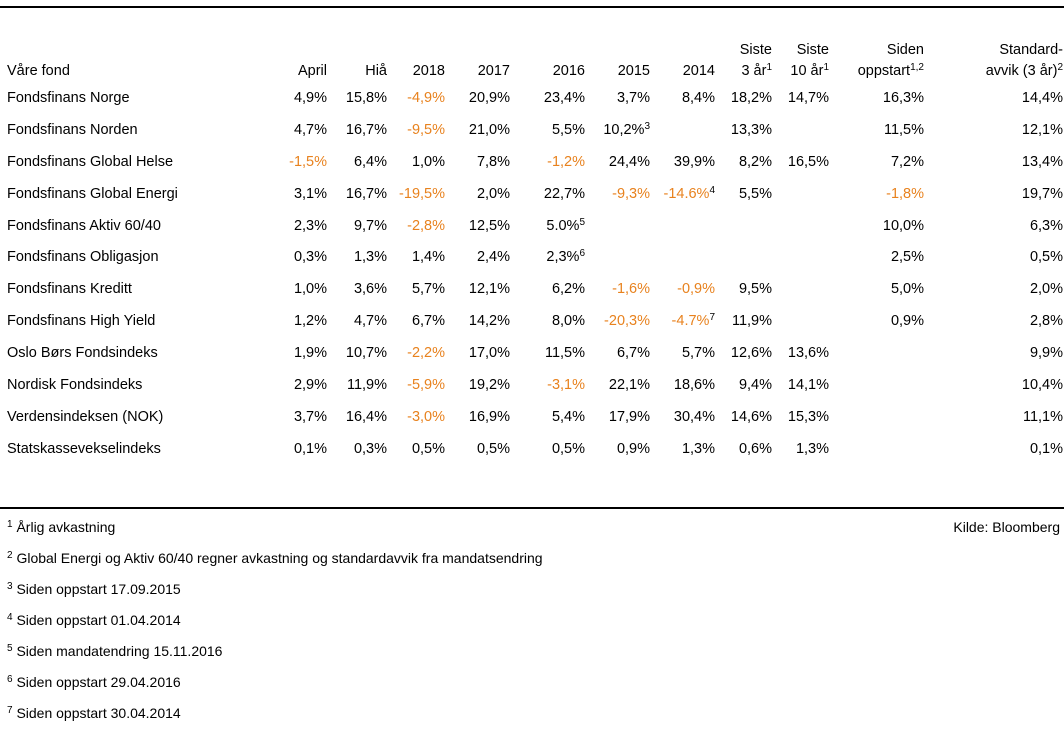  What do you see at coordinates (310, 225) in the screenshot?
I see `value-cell: 2,3%` at bounding box center [310, 225].